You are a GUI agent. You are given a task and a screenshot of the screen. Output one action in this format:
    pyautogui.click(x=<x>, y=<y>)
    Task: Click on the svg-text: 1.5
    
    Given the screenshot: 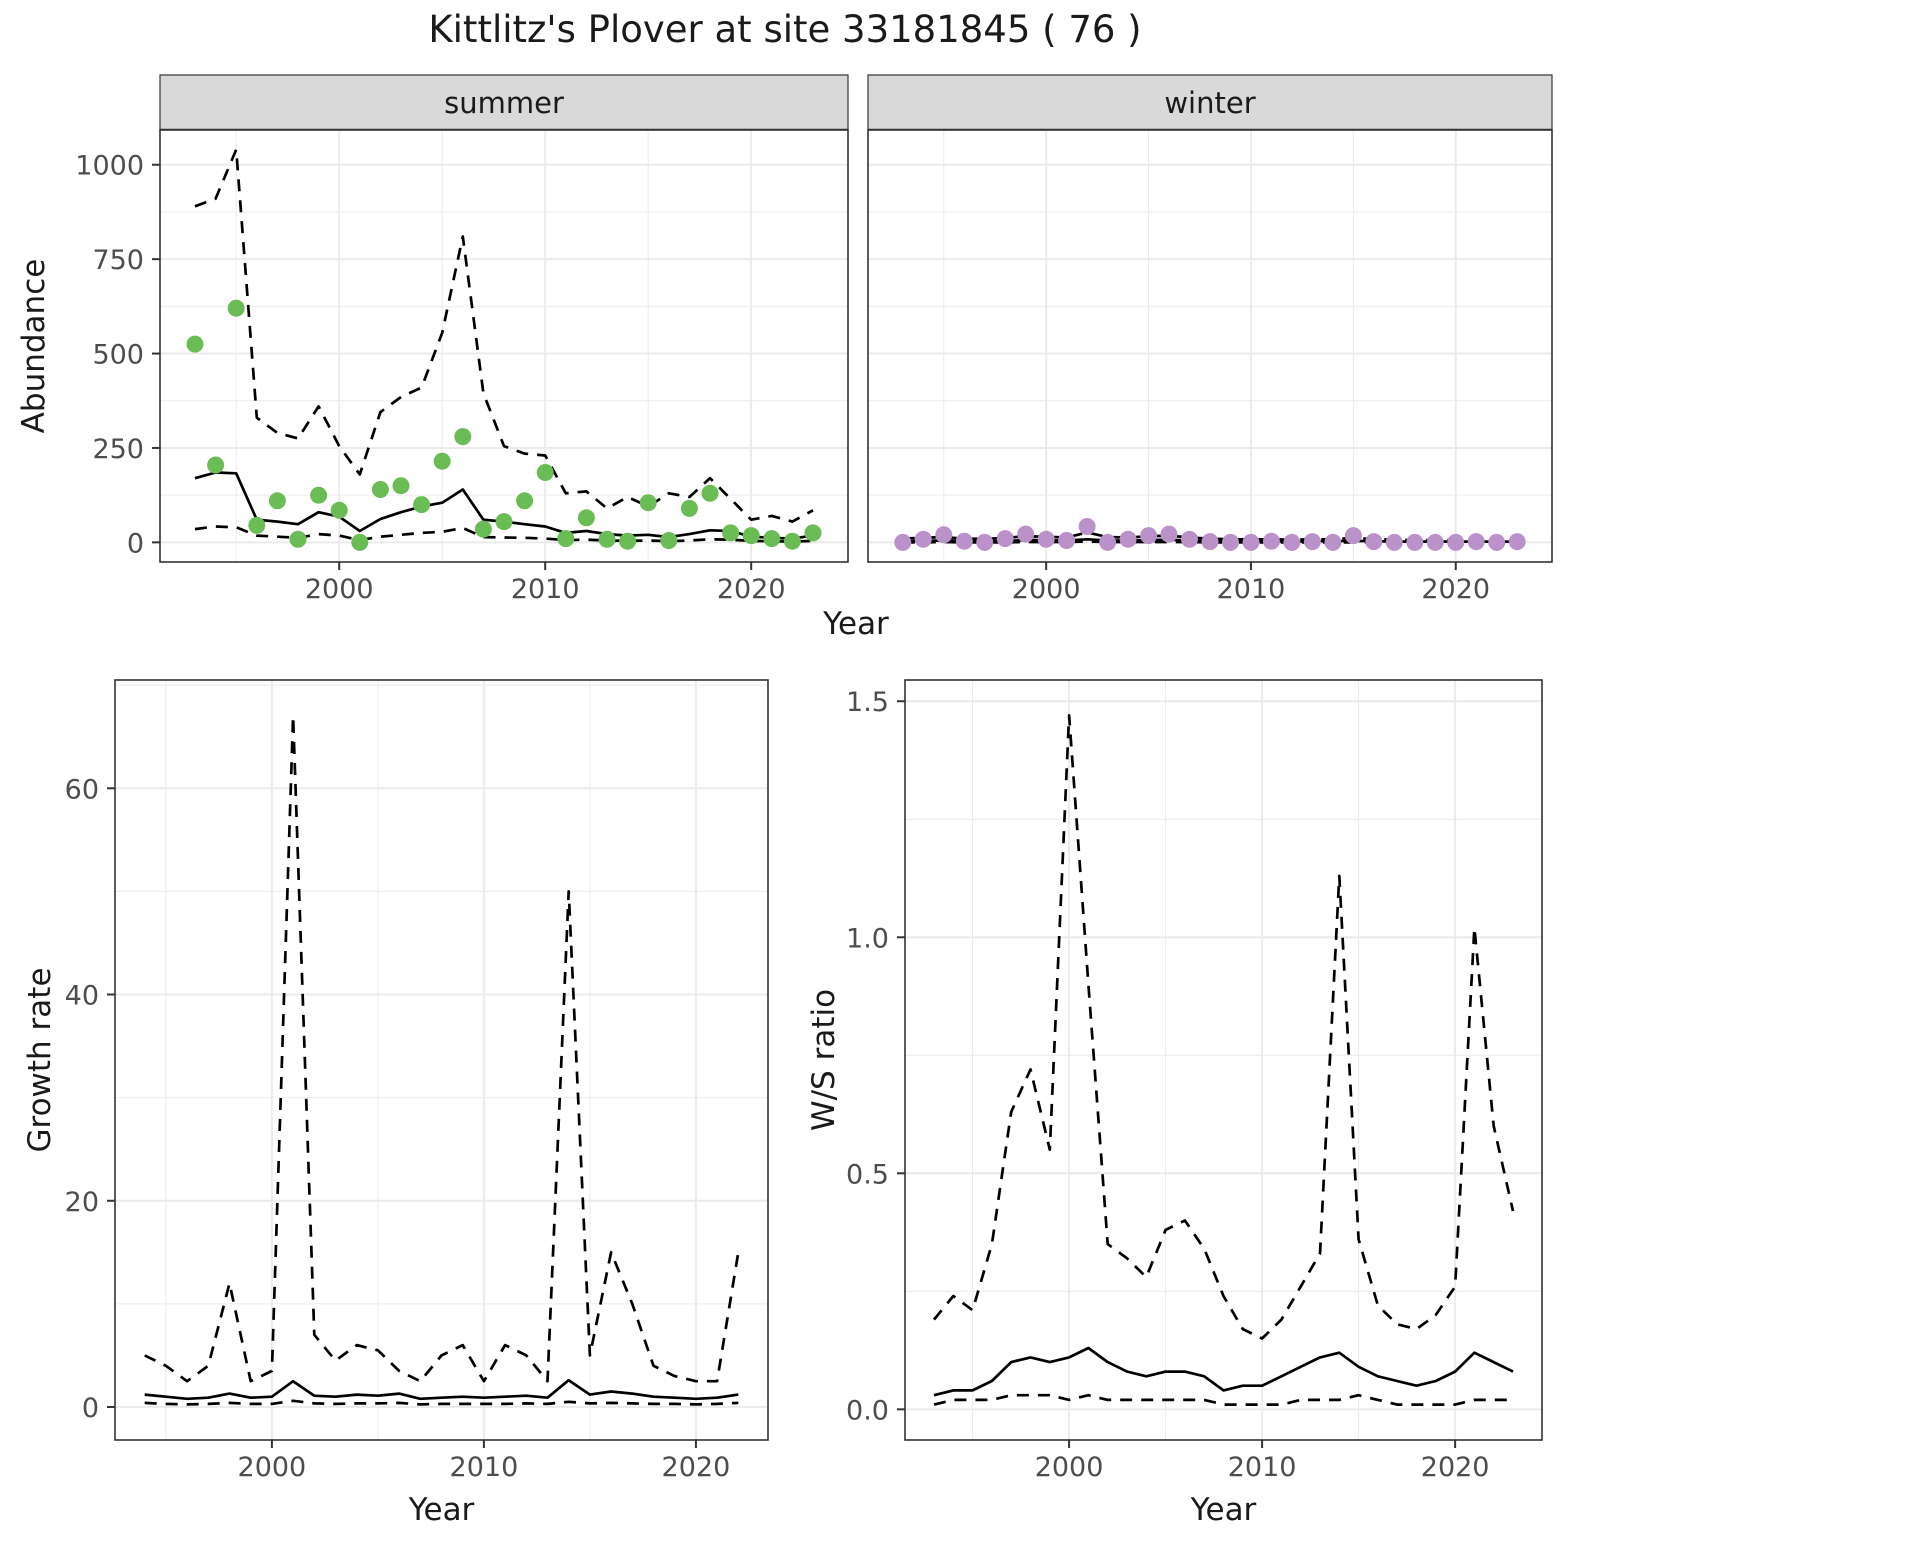 What is the action you would take?
    pyautogui.click(x=867, y=702)
    